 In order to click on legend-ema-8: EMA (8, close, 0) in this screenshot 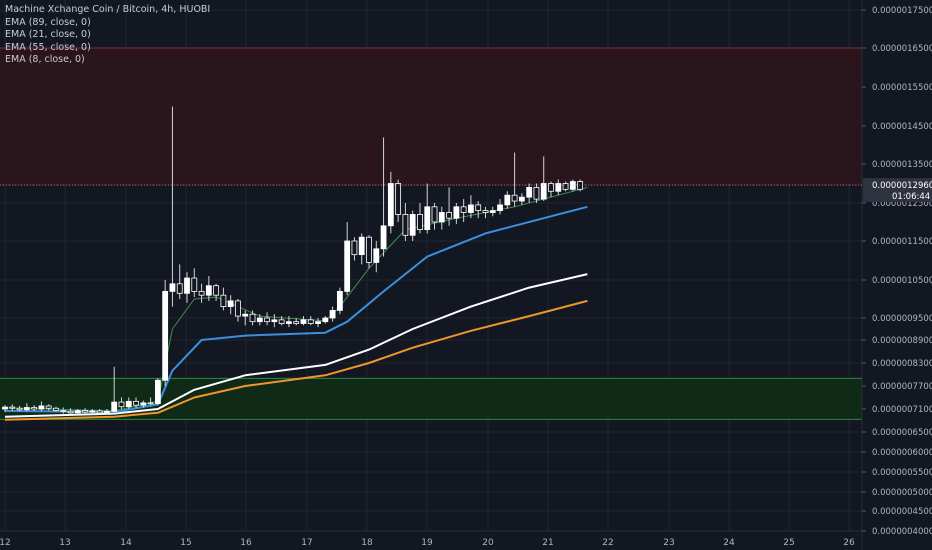, I will do `click(45, 59)`.